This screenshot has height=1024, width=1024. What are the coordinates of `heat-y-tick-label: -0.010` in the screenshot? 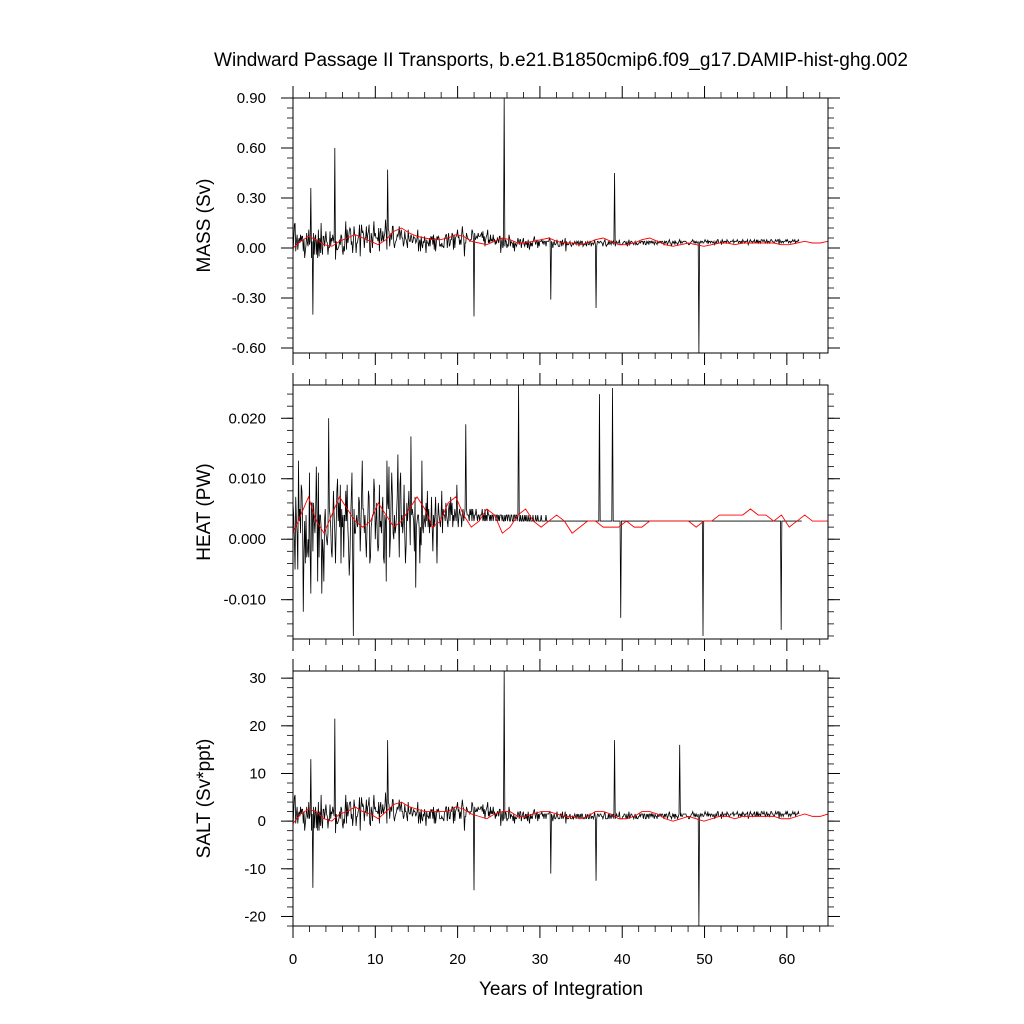 It's located at (244, 600).